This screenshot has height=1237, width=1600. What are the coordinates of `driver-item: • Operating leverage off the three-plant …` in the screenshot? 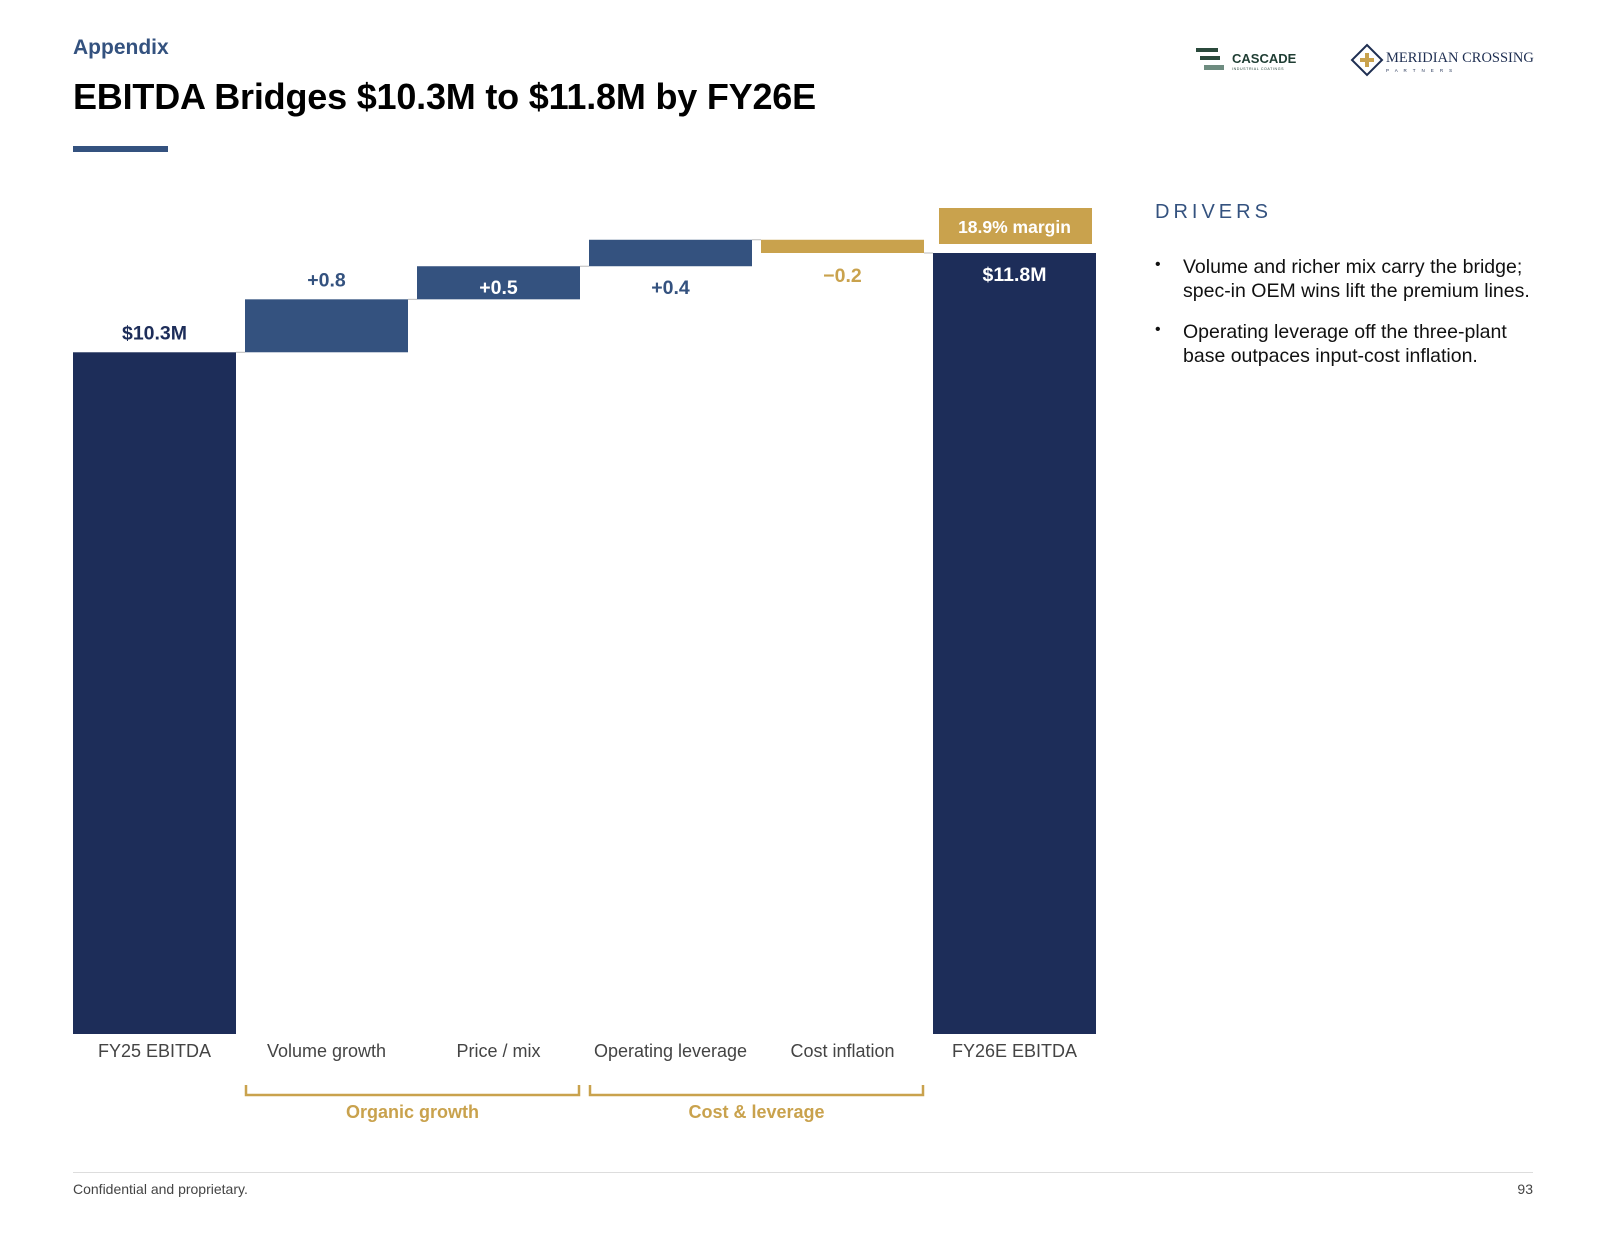 It's located at (1351, 344).